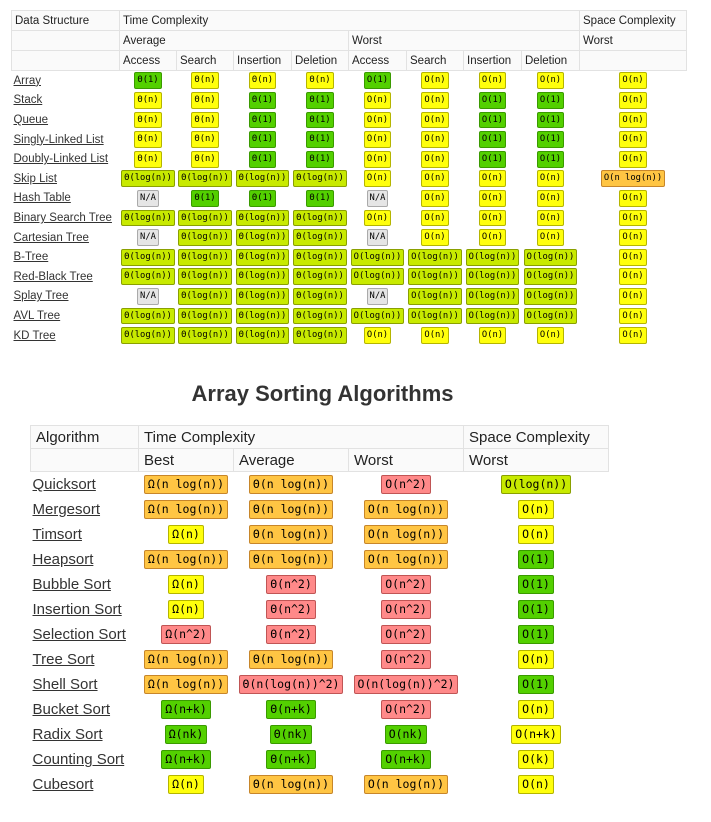 The height and width of the screenshot is (822, 711). I want to click on link-avl-tree: AVL Tree, so click(37, 315).